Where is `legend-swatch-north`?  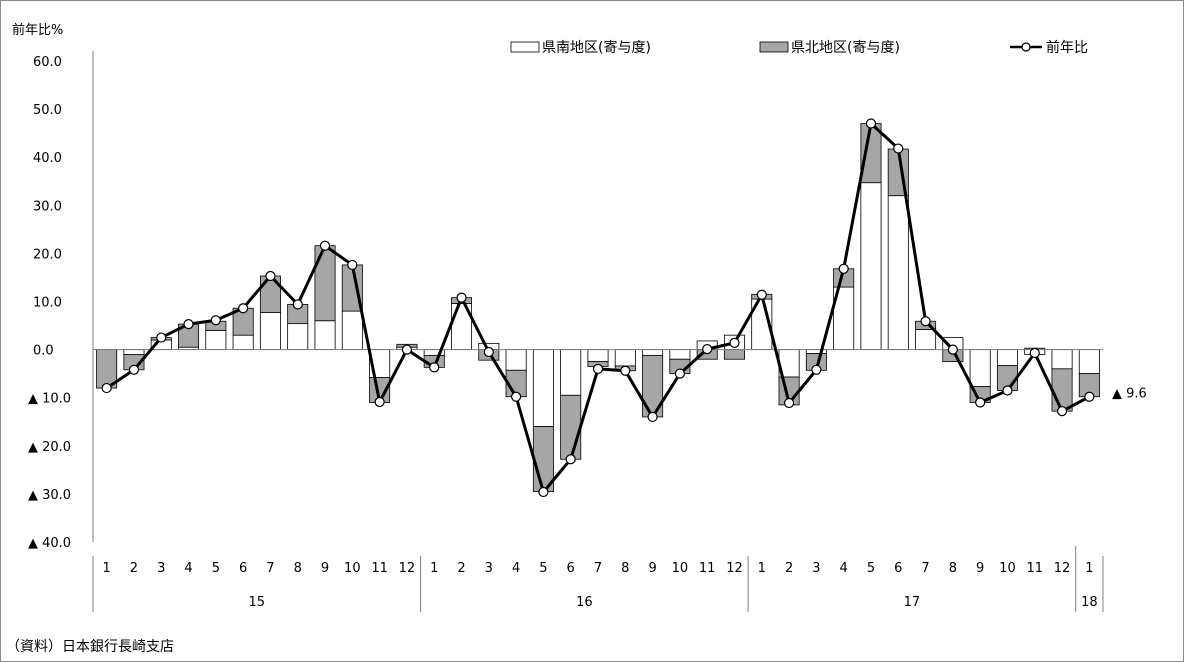 legend-swatch-north is located at coordinates (774, 47).